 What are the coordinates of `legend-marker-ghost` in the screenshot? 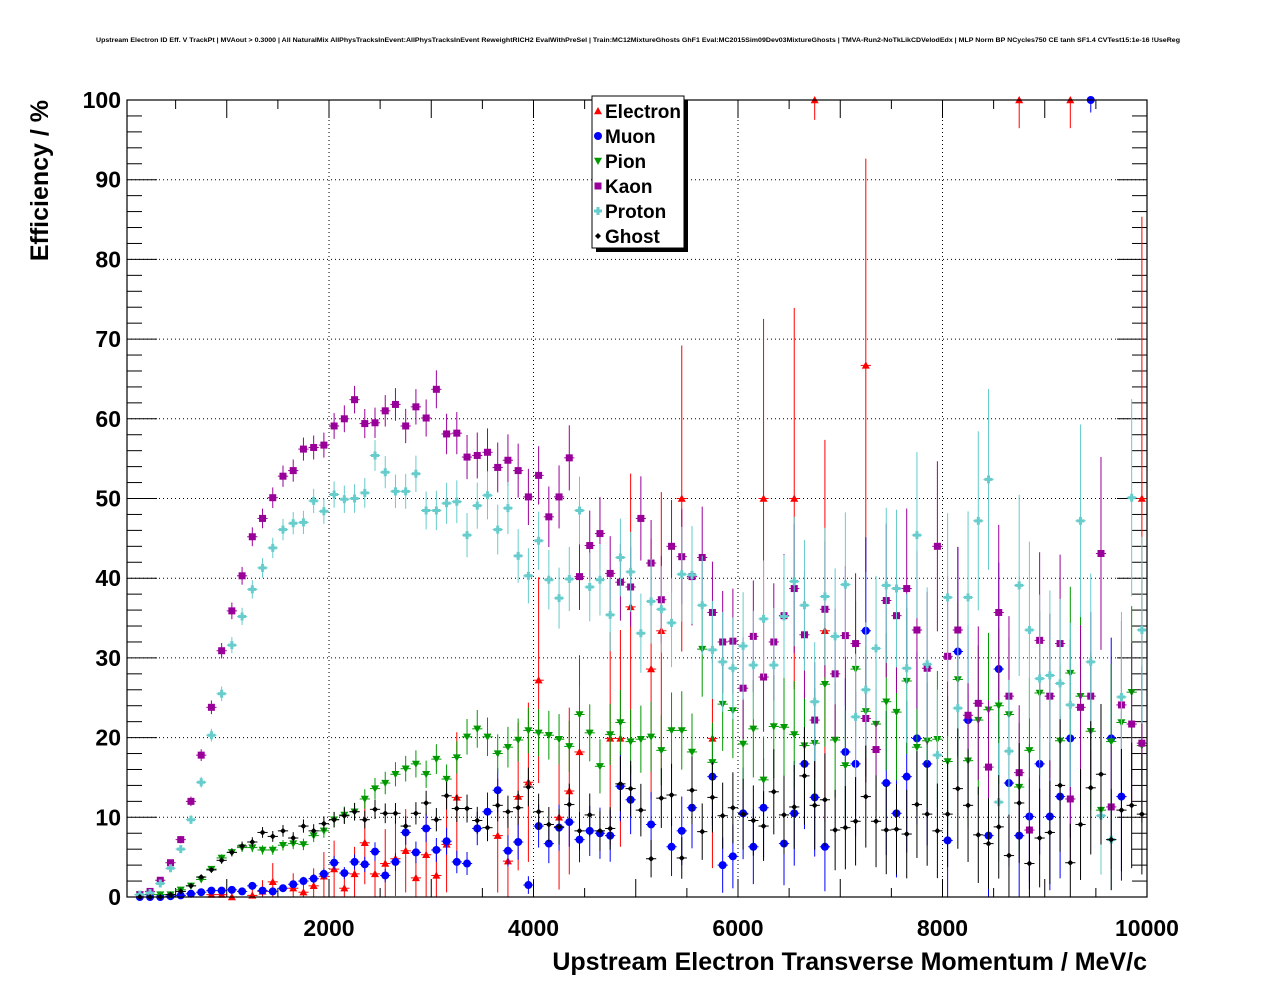 It's located at (598, 236).